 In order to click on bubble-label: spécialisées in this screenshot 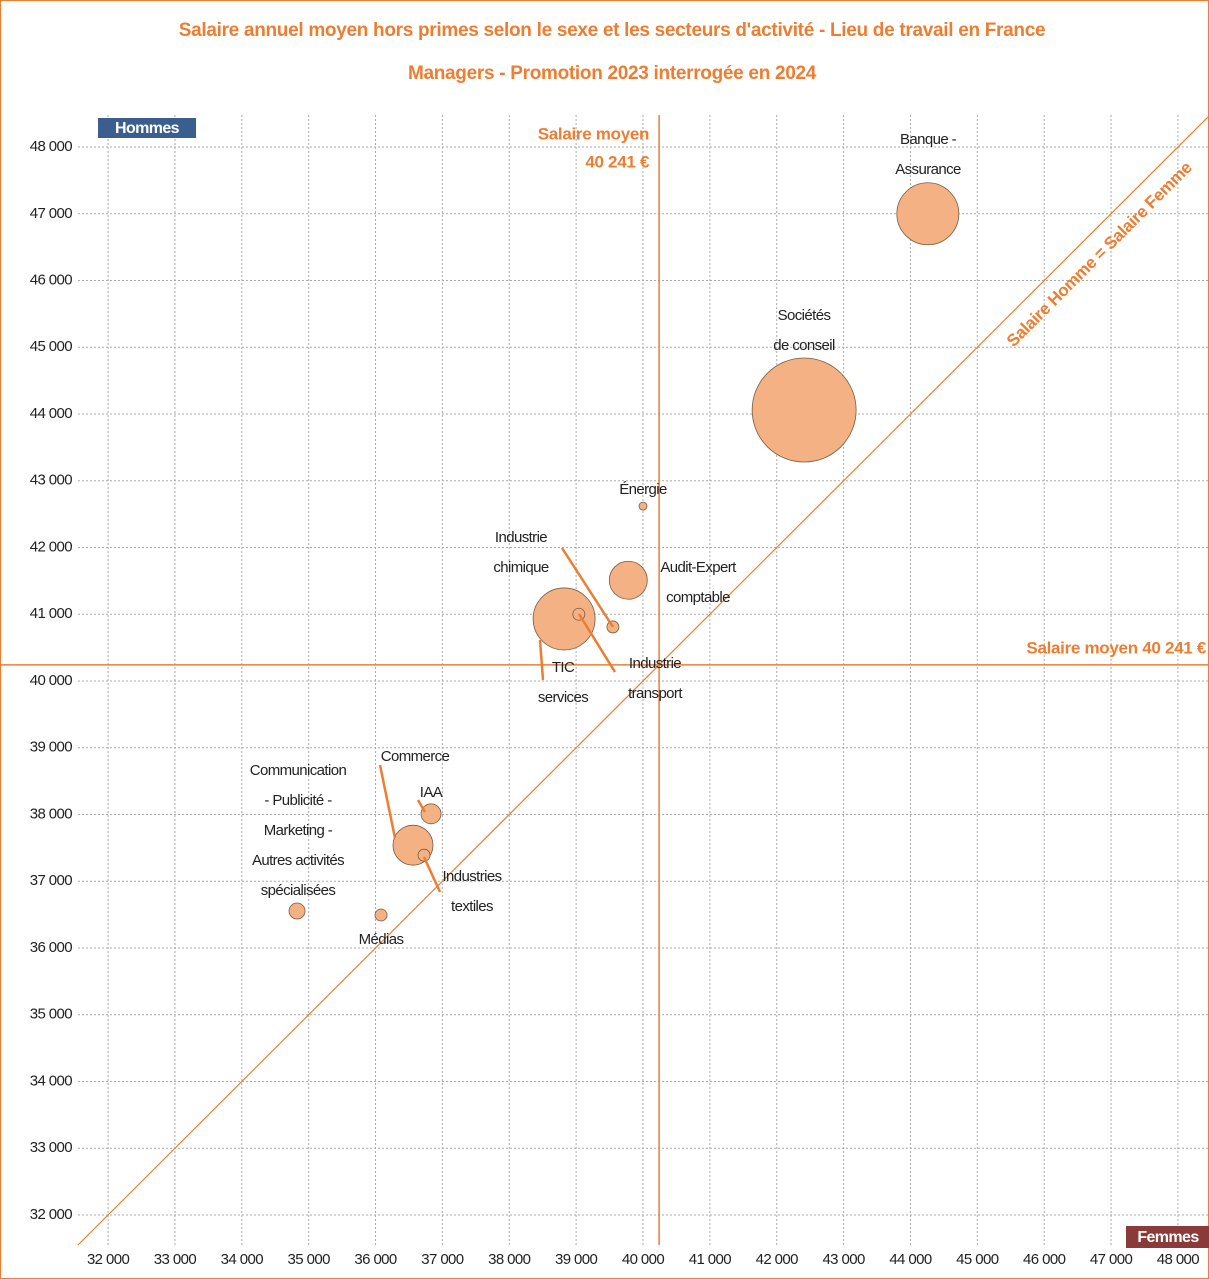, I will do `click(298, 890)`.